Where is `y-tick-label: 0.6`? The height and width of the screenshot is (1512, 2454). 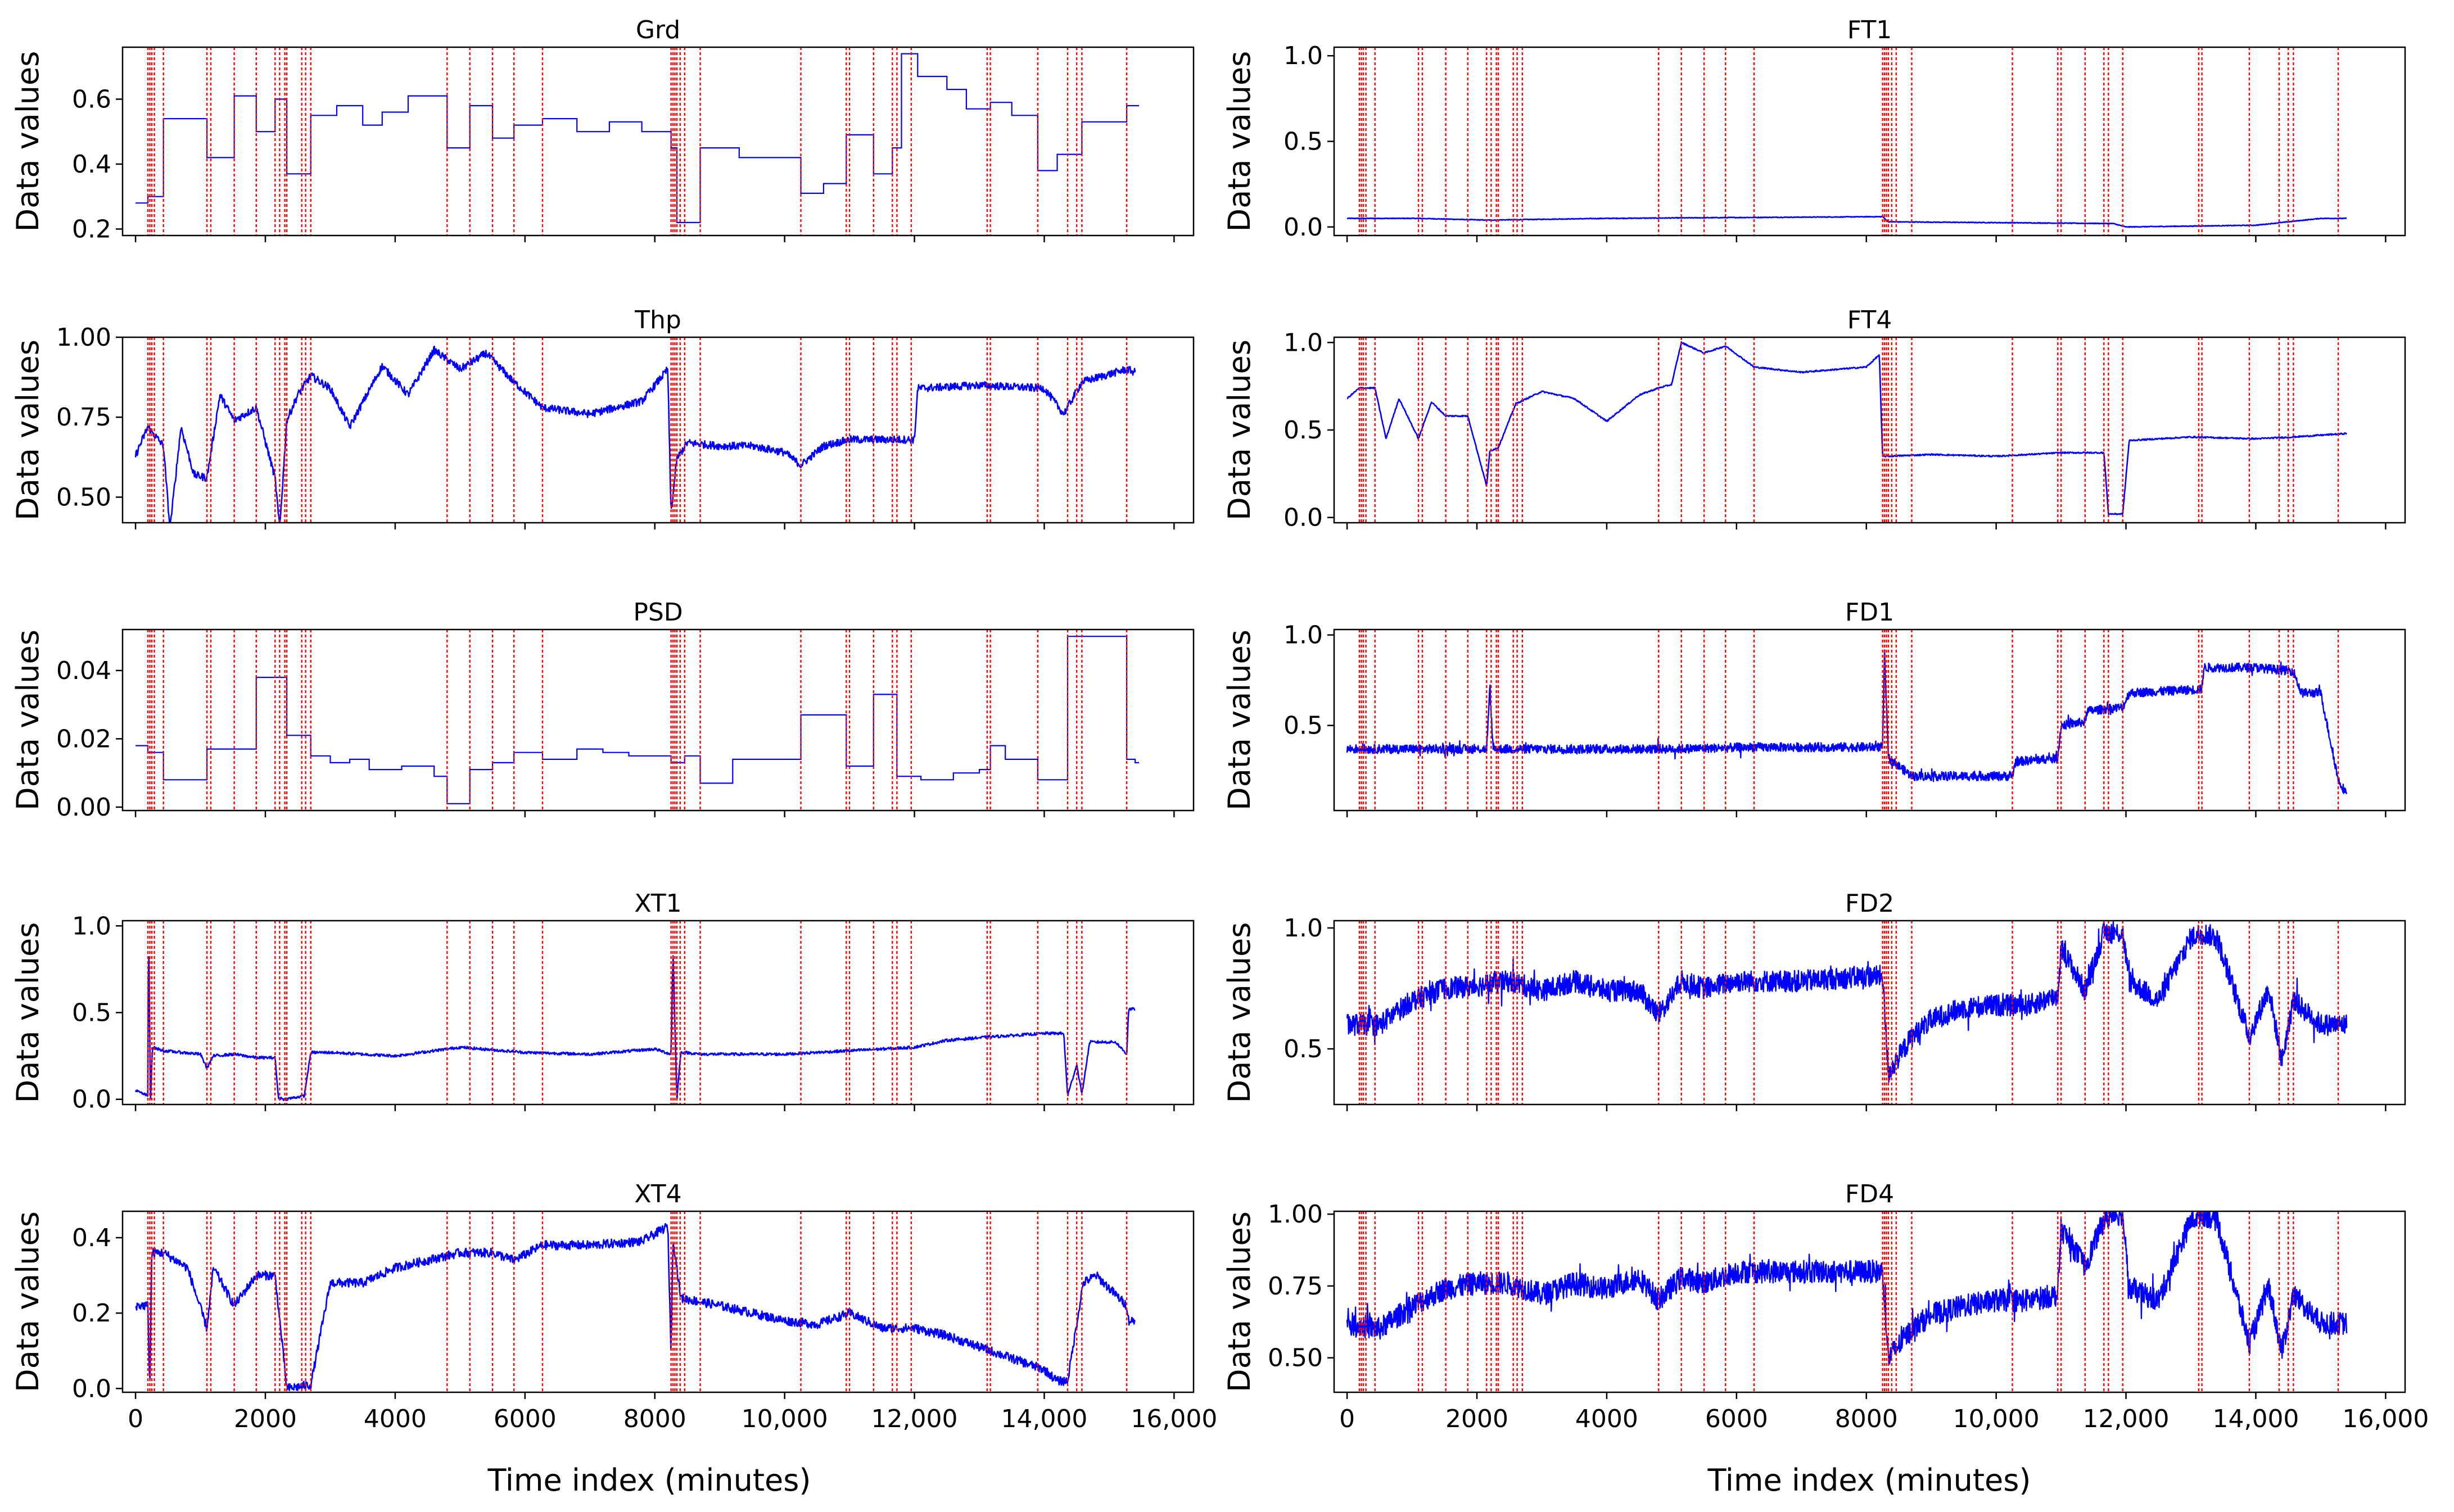
y-tick-label: 0.6 is located at coordinates (91, 99).